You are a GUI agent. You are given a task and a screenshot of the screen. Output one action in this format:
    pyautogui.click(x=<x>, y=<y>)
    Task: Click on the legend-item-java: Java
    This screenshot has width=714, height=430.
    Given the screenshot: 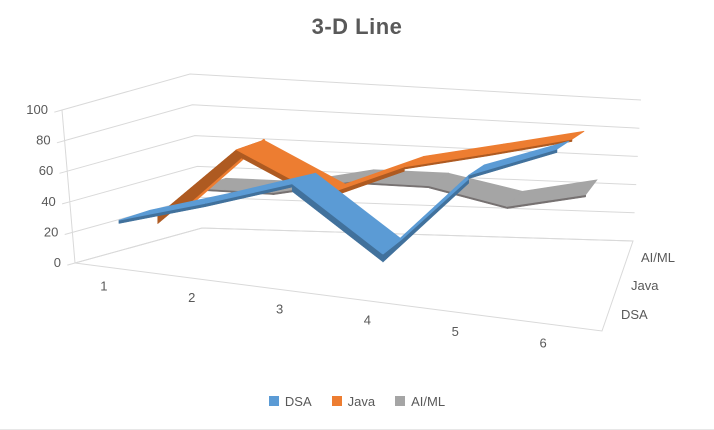 What is the action you would take?
    pyautogui.click(x=353, y=401)
    